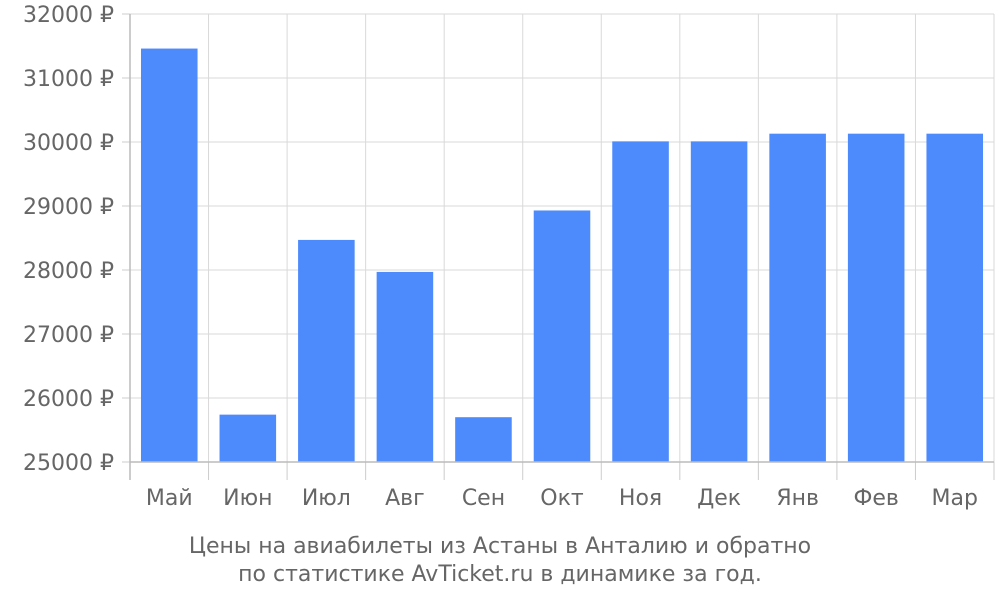 This screenshot has height=600, width=1000. What do you see at coordinates (405, 498) in the screenshot?
I see `x-tick-label: Авг` at bounding box center [405, 498].